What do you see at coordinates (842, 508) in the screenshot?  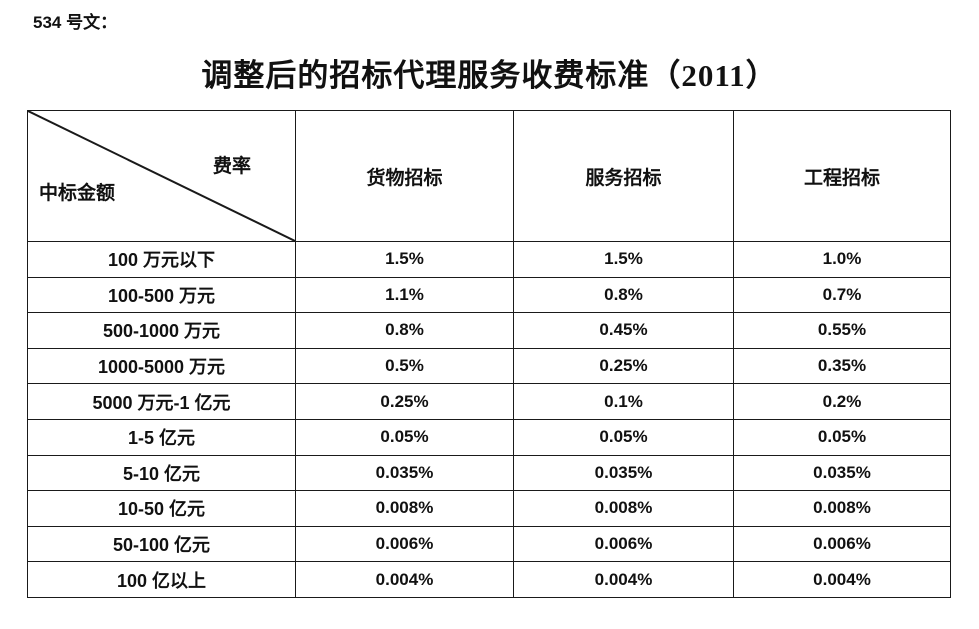 I see `rate-cell-engineering: 0.008%` at bounding box center [842, 508].